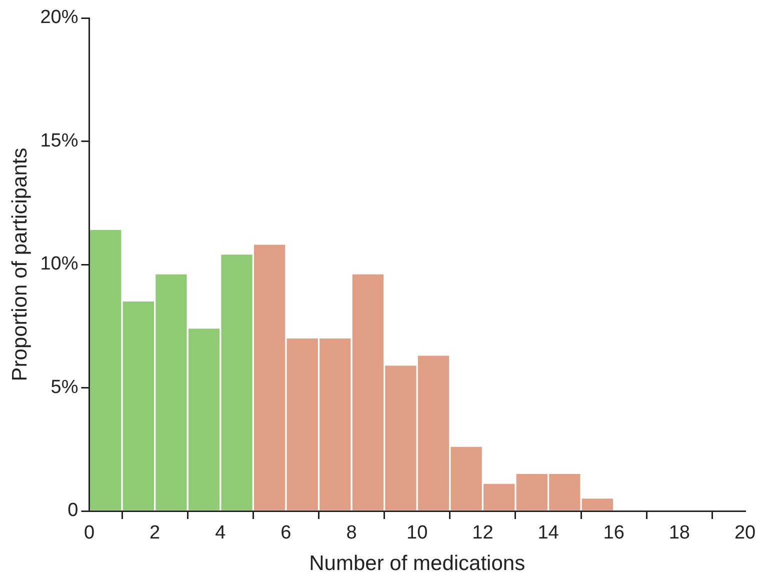 The image size is (765, 585). I want to click on x-tick-label: 10, so click(417, 533).